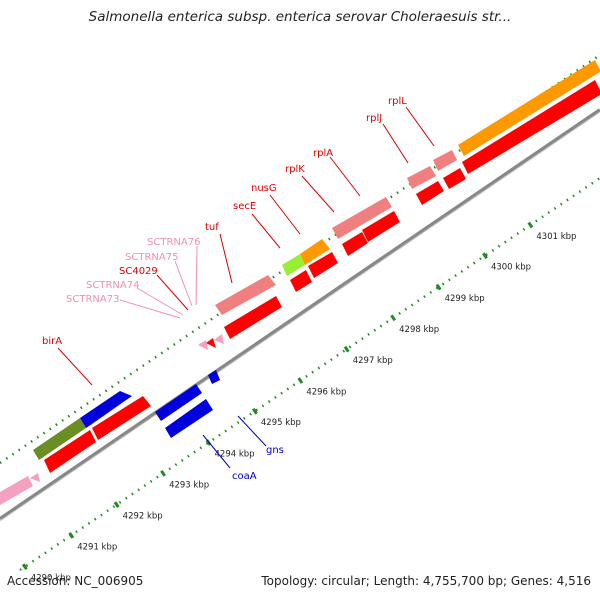 The image size is (600, 600). I want to click on feature-rpoB-red, so click(531, 127).